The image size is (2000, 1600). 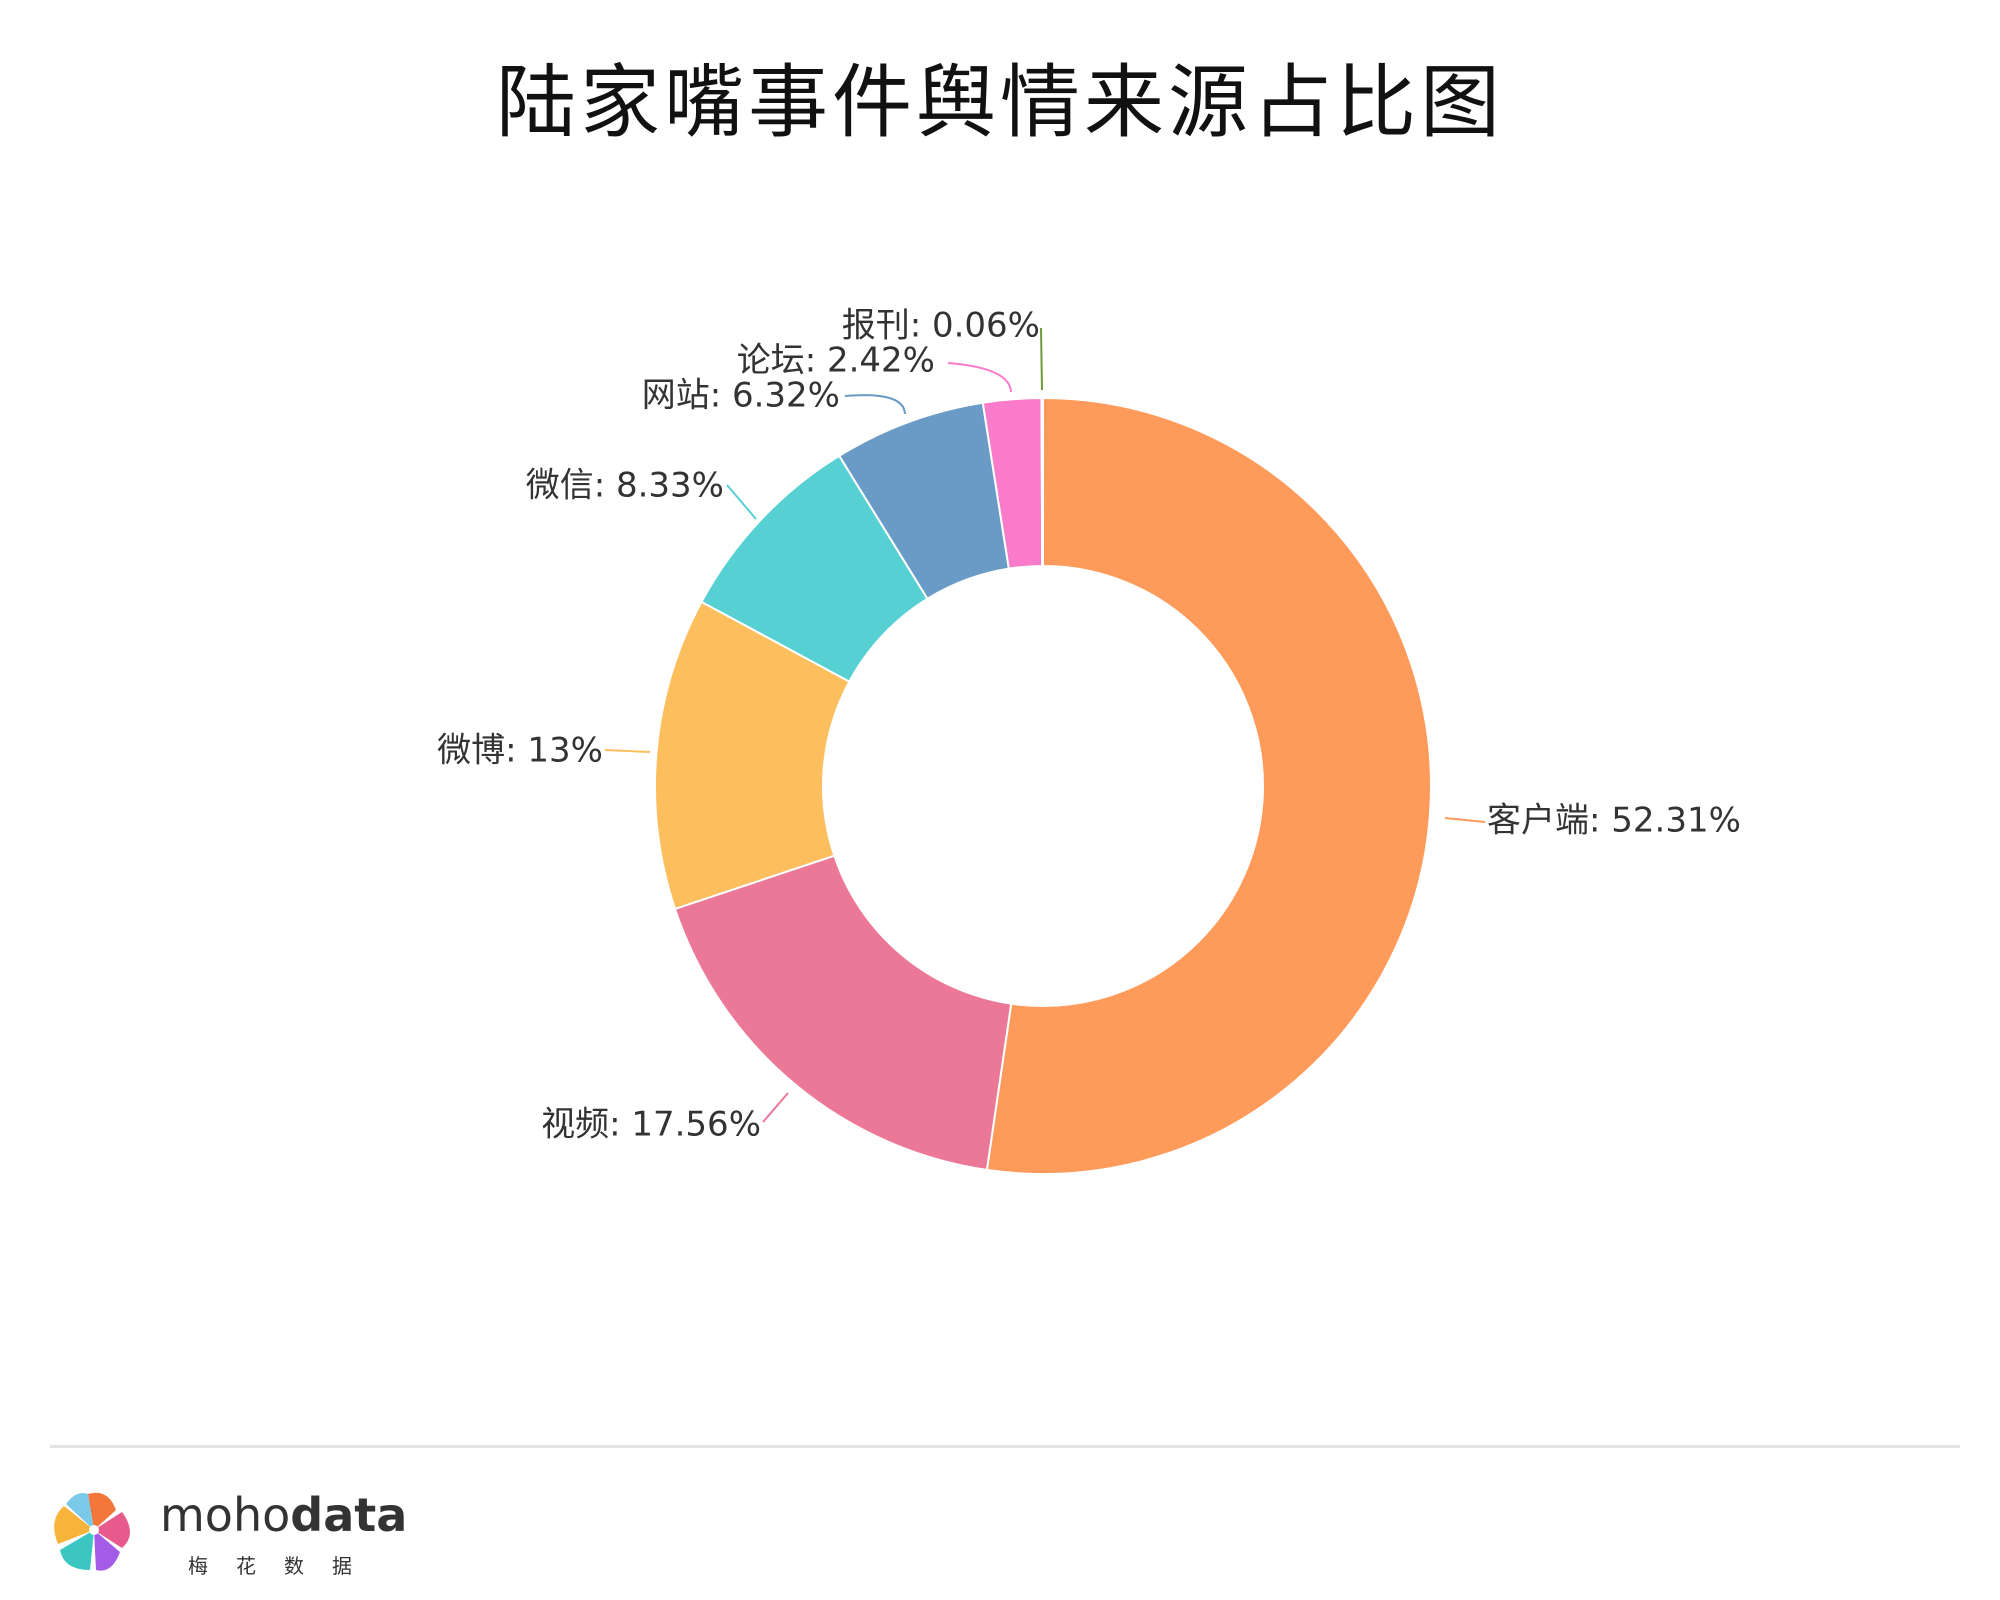 What do you see at coordinates (520, 751) in the screenshot?
I see `slice-label-2: 微博: 13%` at bounding box center [520, 751].